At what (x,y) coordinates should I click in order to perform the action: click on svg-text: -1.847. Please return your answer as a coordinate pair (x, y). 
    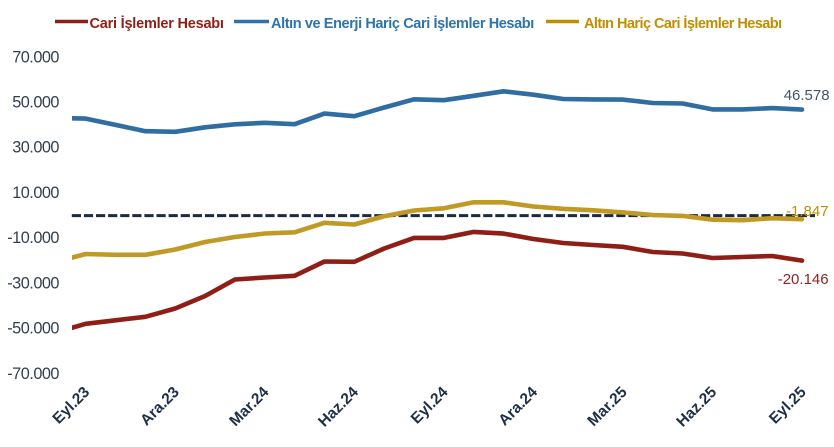
    Looking at the image, I should click on (807, 211).